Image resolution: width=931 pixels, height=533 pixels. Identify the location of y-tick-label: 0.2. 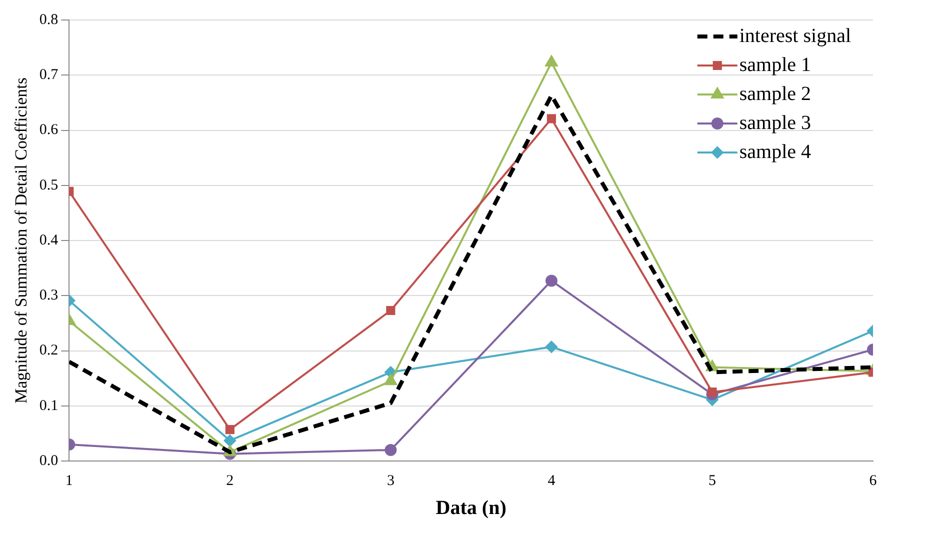
(48, 350).